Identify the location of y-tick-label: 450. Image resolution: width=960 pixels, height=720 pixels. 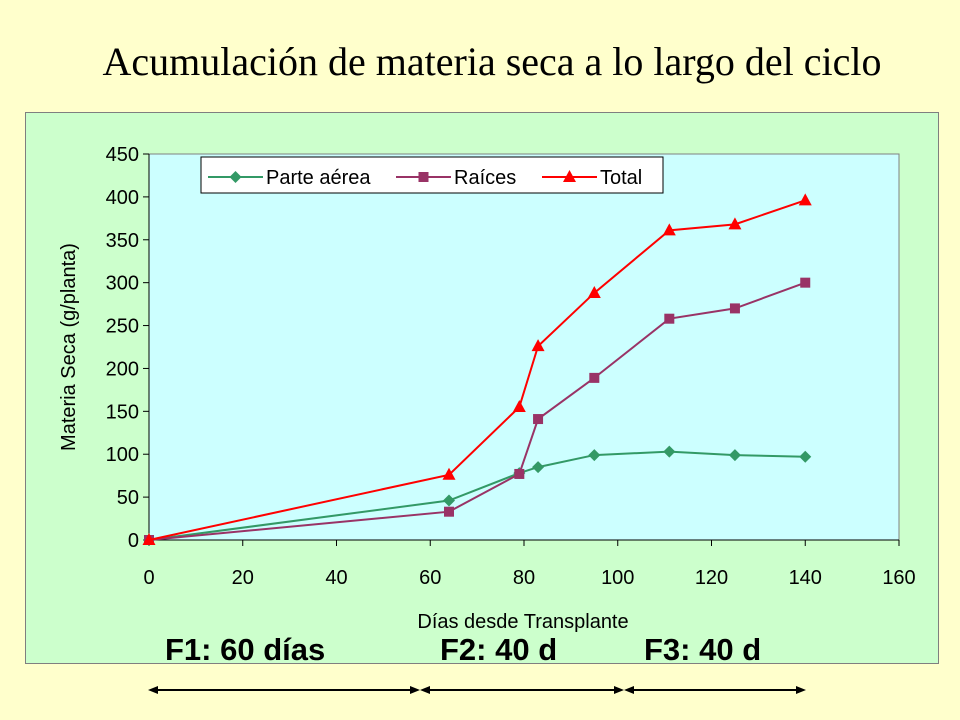
(122, 155).